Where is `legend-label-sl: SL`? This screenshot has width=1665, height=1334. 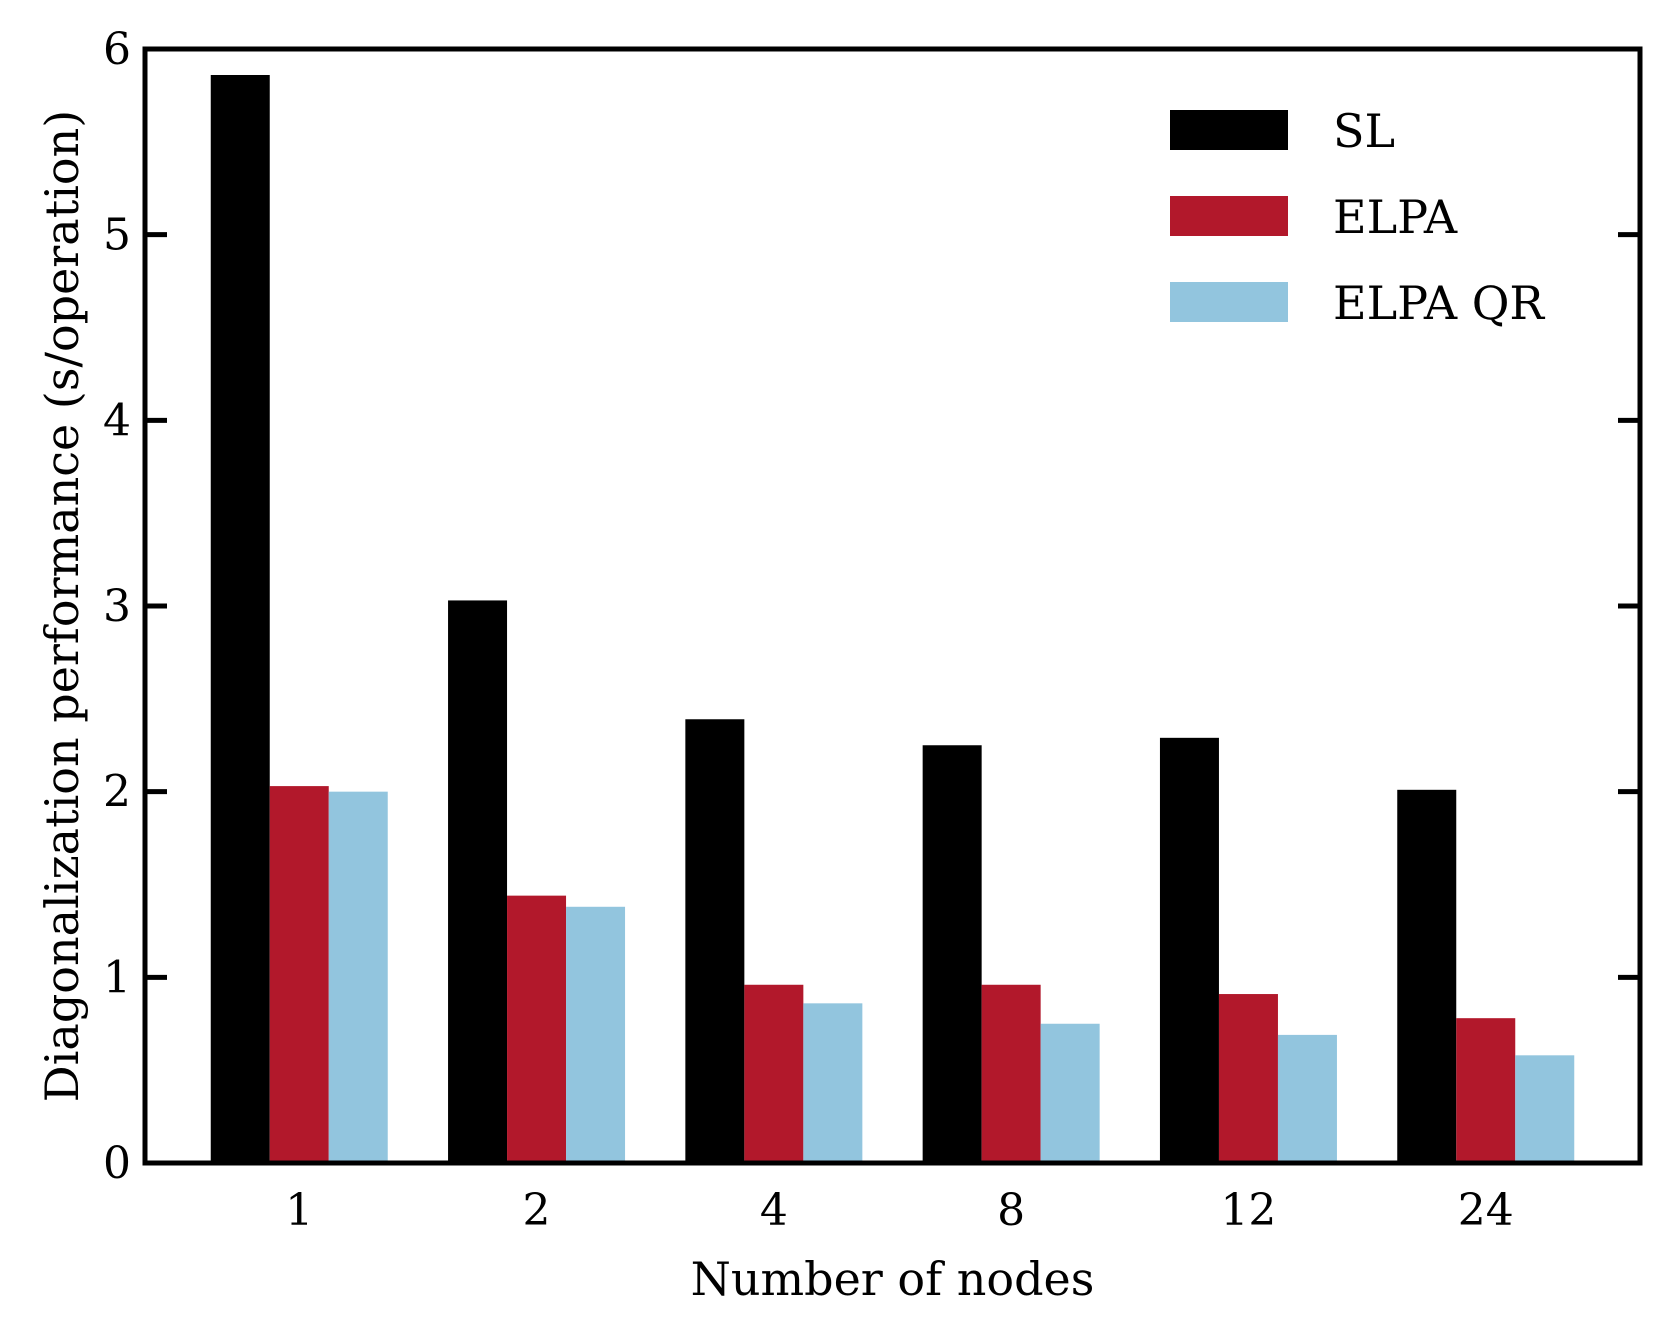
legend-label-sl: SL is located at coordinates (1364, 131).